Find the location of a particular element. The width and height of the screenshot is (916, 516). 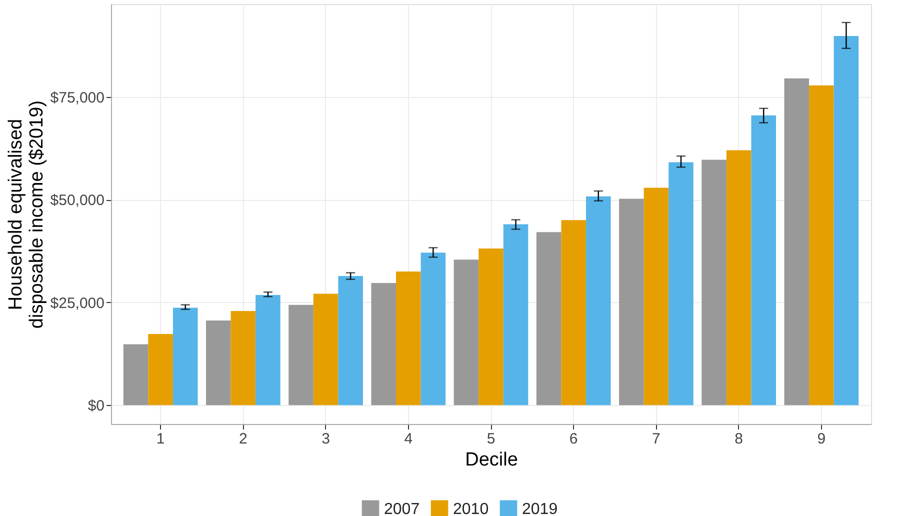

x-tick-label: 7 is located at coordinates (656, 439).